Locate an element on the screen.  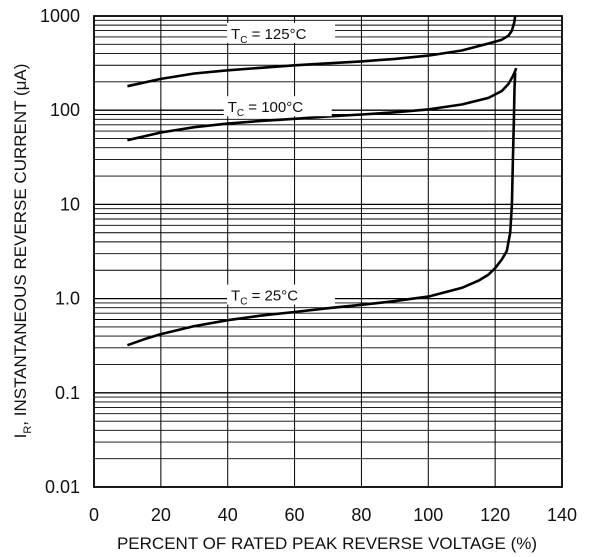
y-tick-label: 100 is located at coordinates (65, 110).